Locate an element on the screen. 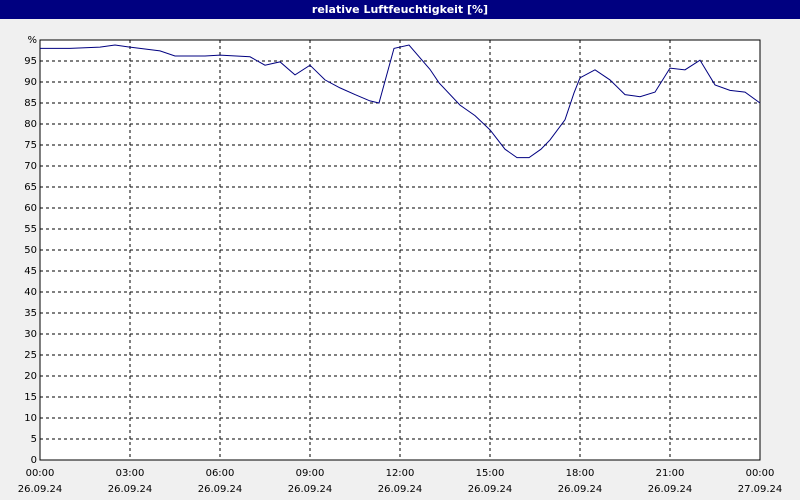  y-tick-label: 75 is located at coordinates (30, 145).